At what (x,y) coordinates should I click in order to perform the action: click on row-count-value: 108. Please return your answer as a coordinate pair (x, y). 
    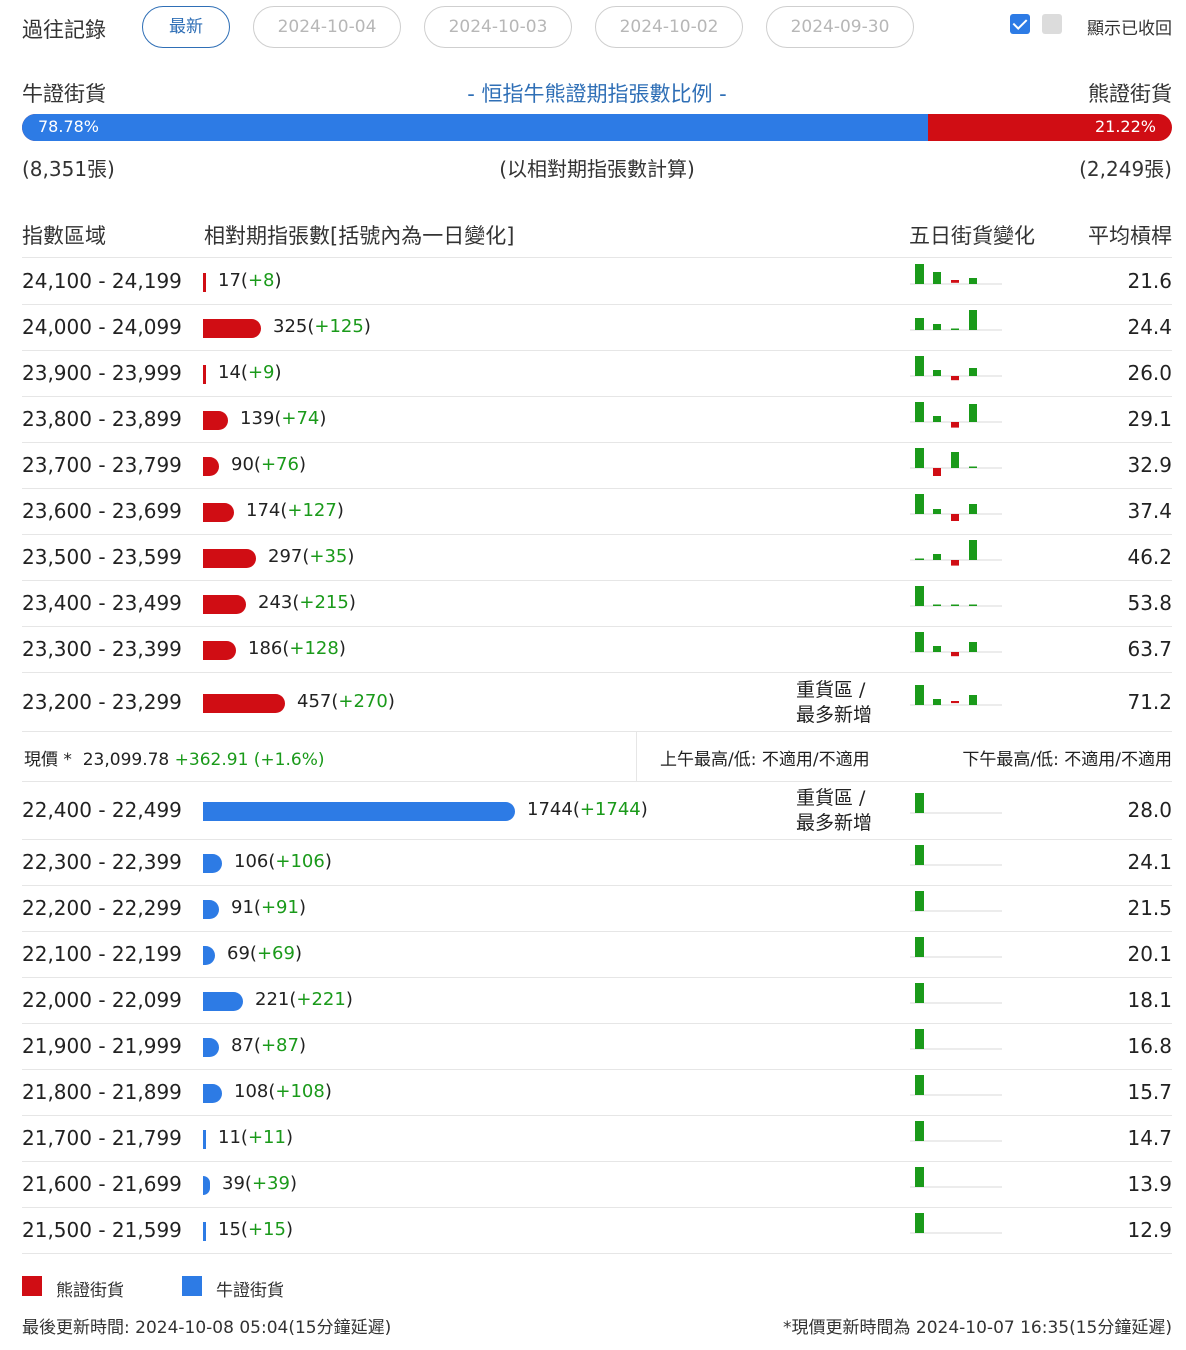
    Looking at the image, I should click on (251, 1091).